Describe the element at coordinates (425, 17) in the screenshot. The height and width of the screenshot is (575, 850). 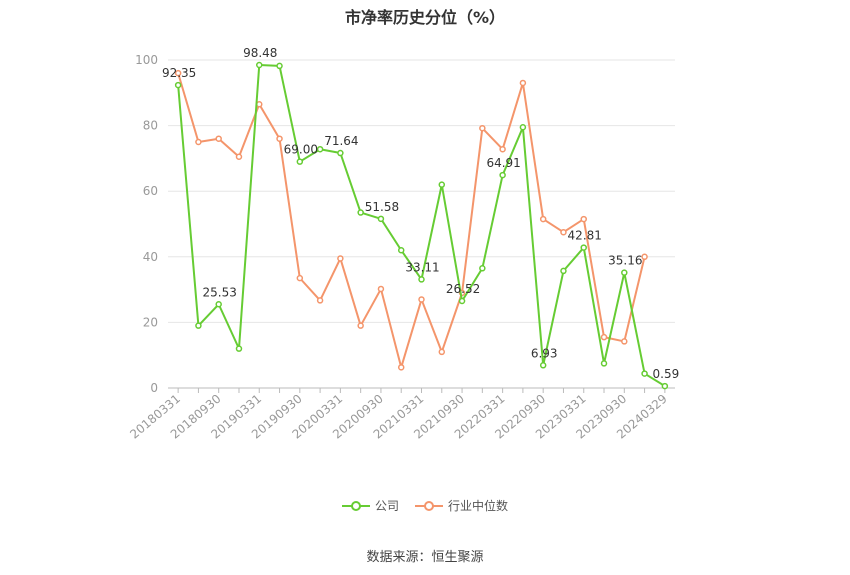
I see `chart-title: 市净率历史分位（%）` at that location.